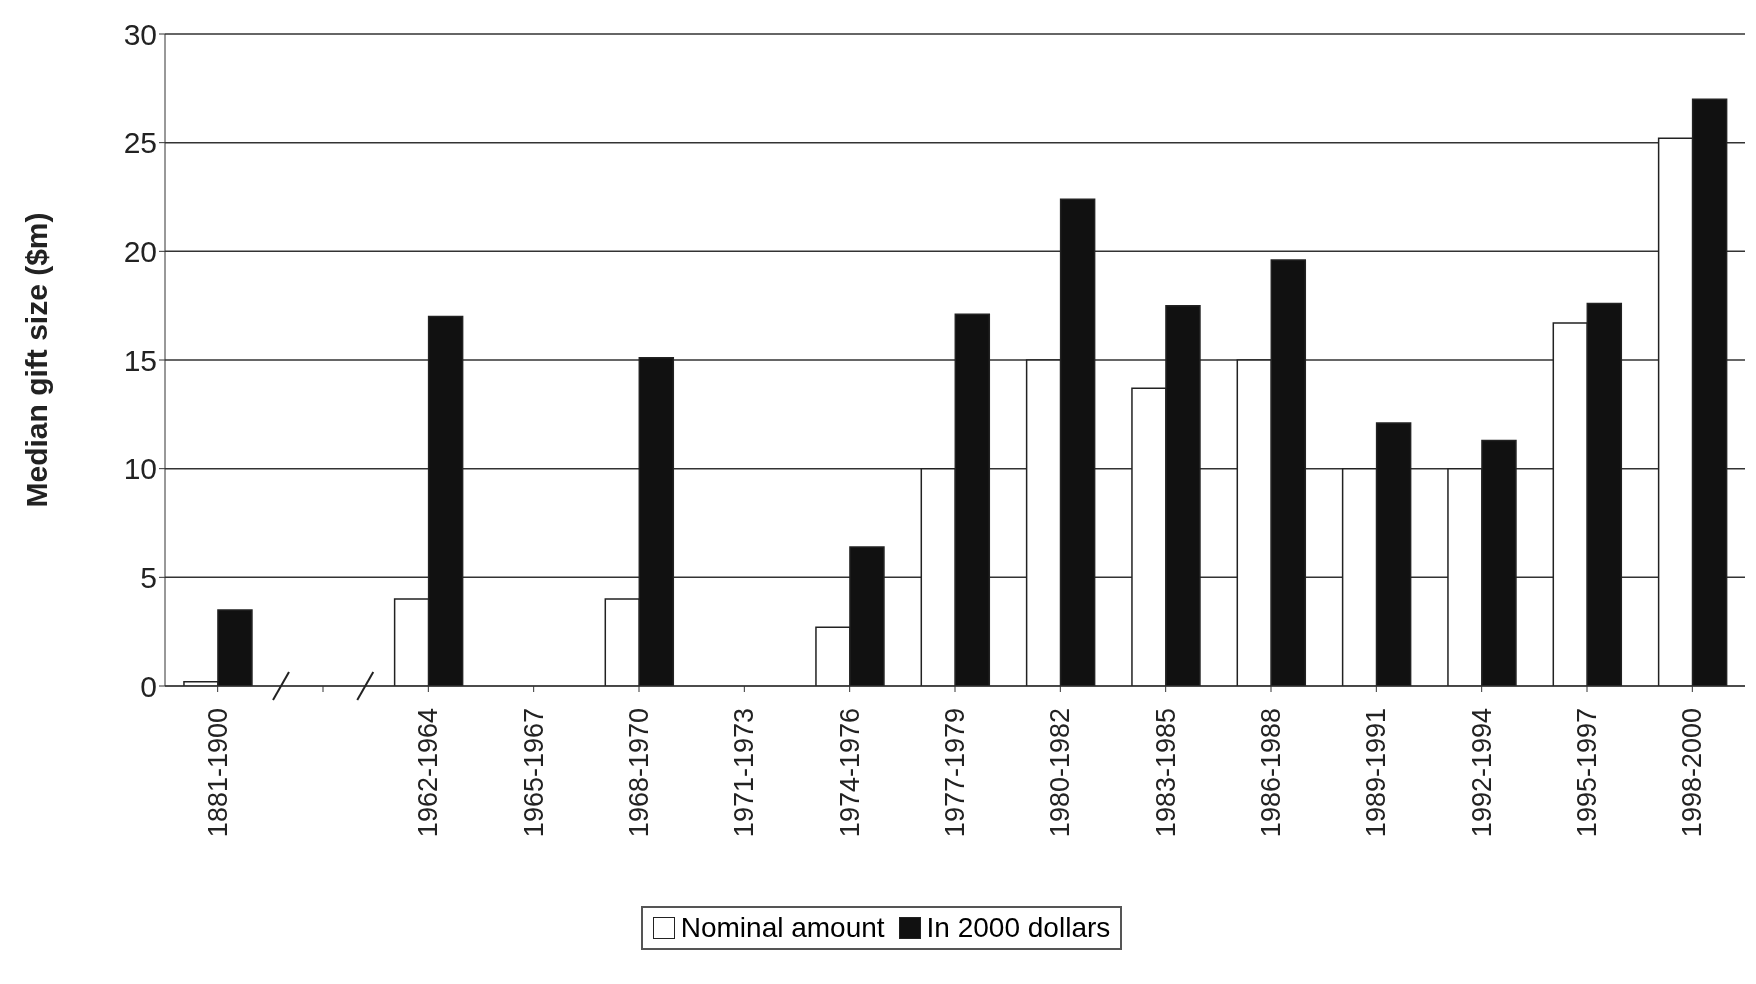 The height and width of the screenshot is (984, 1756). What do you see at coordinates (36, 360) in the screenshot?
I see `y-axis-title: Median gift size ($m)` at bounding box center [36, 360].